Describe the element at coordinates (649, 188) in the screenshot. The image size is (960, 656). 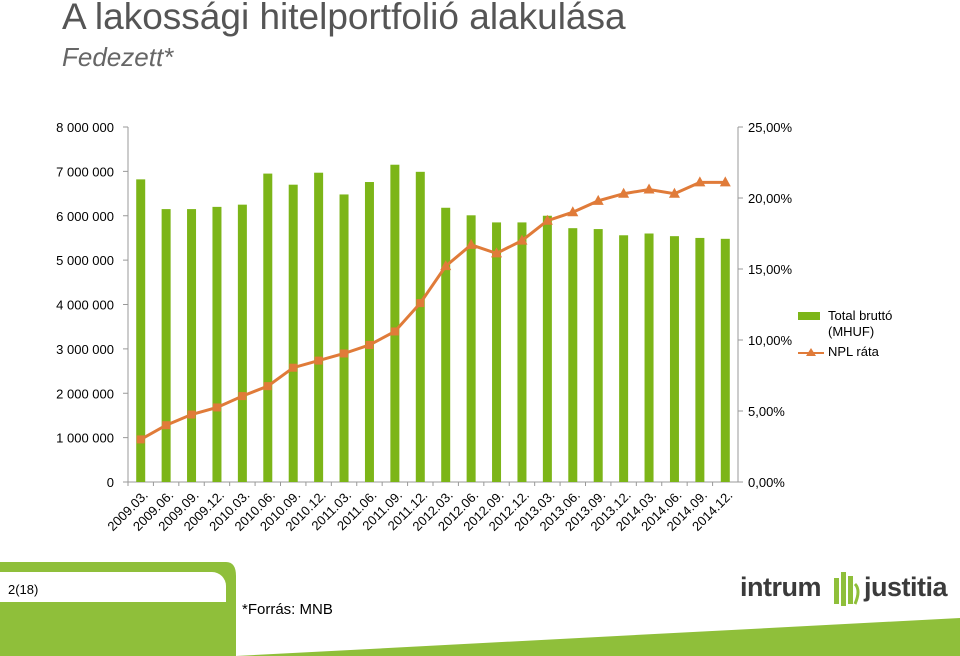
I see `npl-marker-2014.03.` at that location.